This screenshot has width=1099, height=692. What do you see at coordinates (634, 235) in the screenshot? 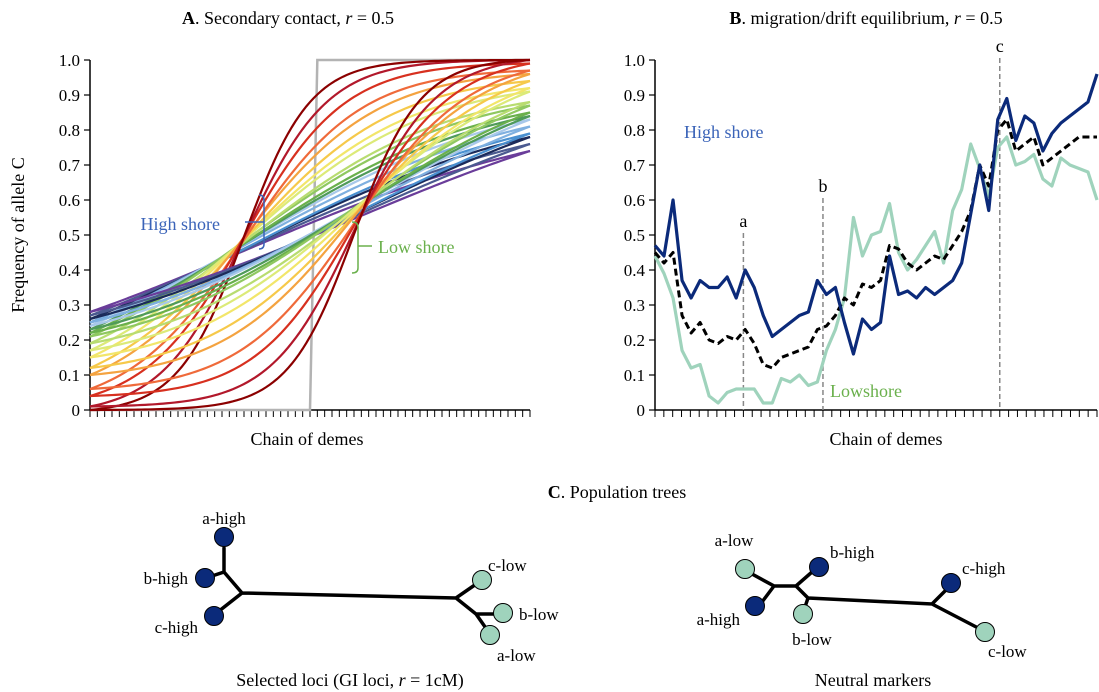
I see `panel-b-y-tick-label: 0.5` at bounding box center [634, 235].